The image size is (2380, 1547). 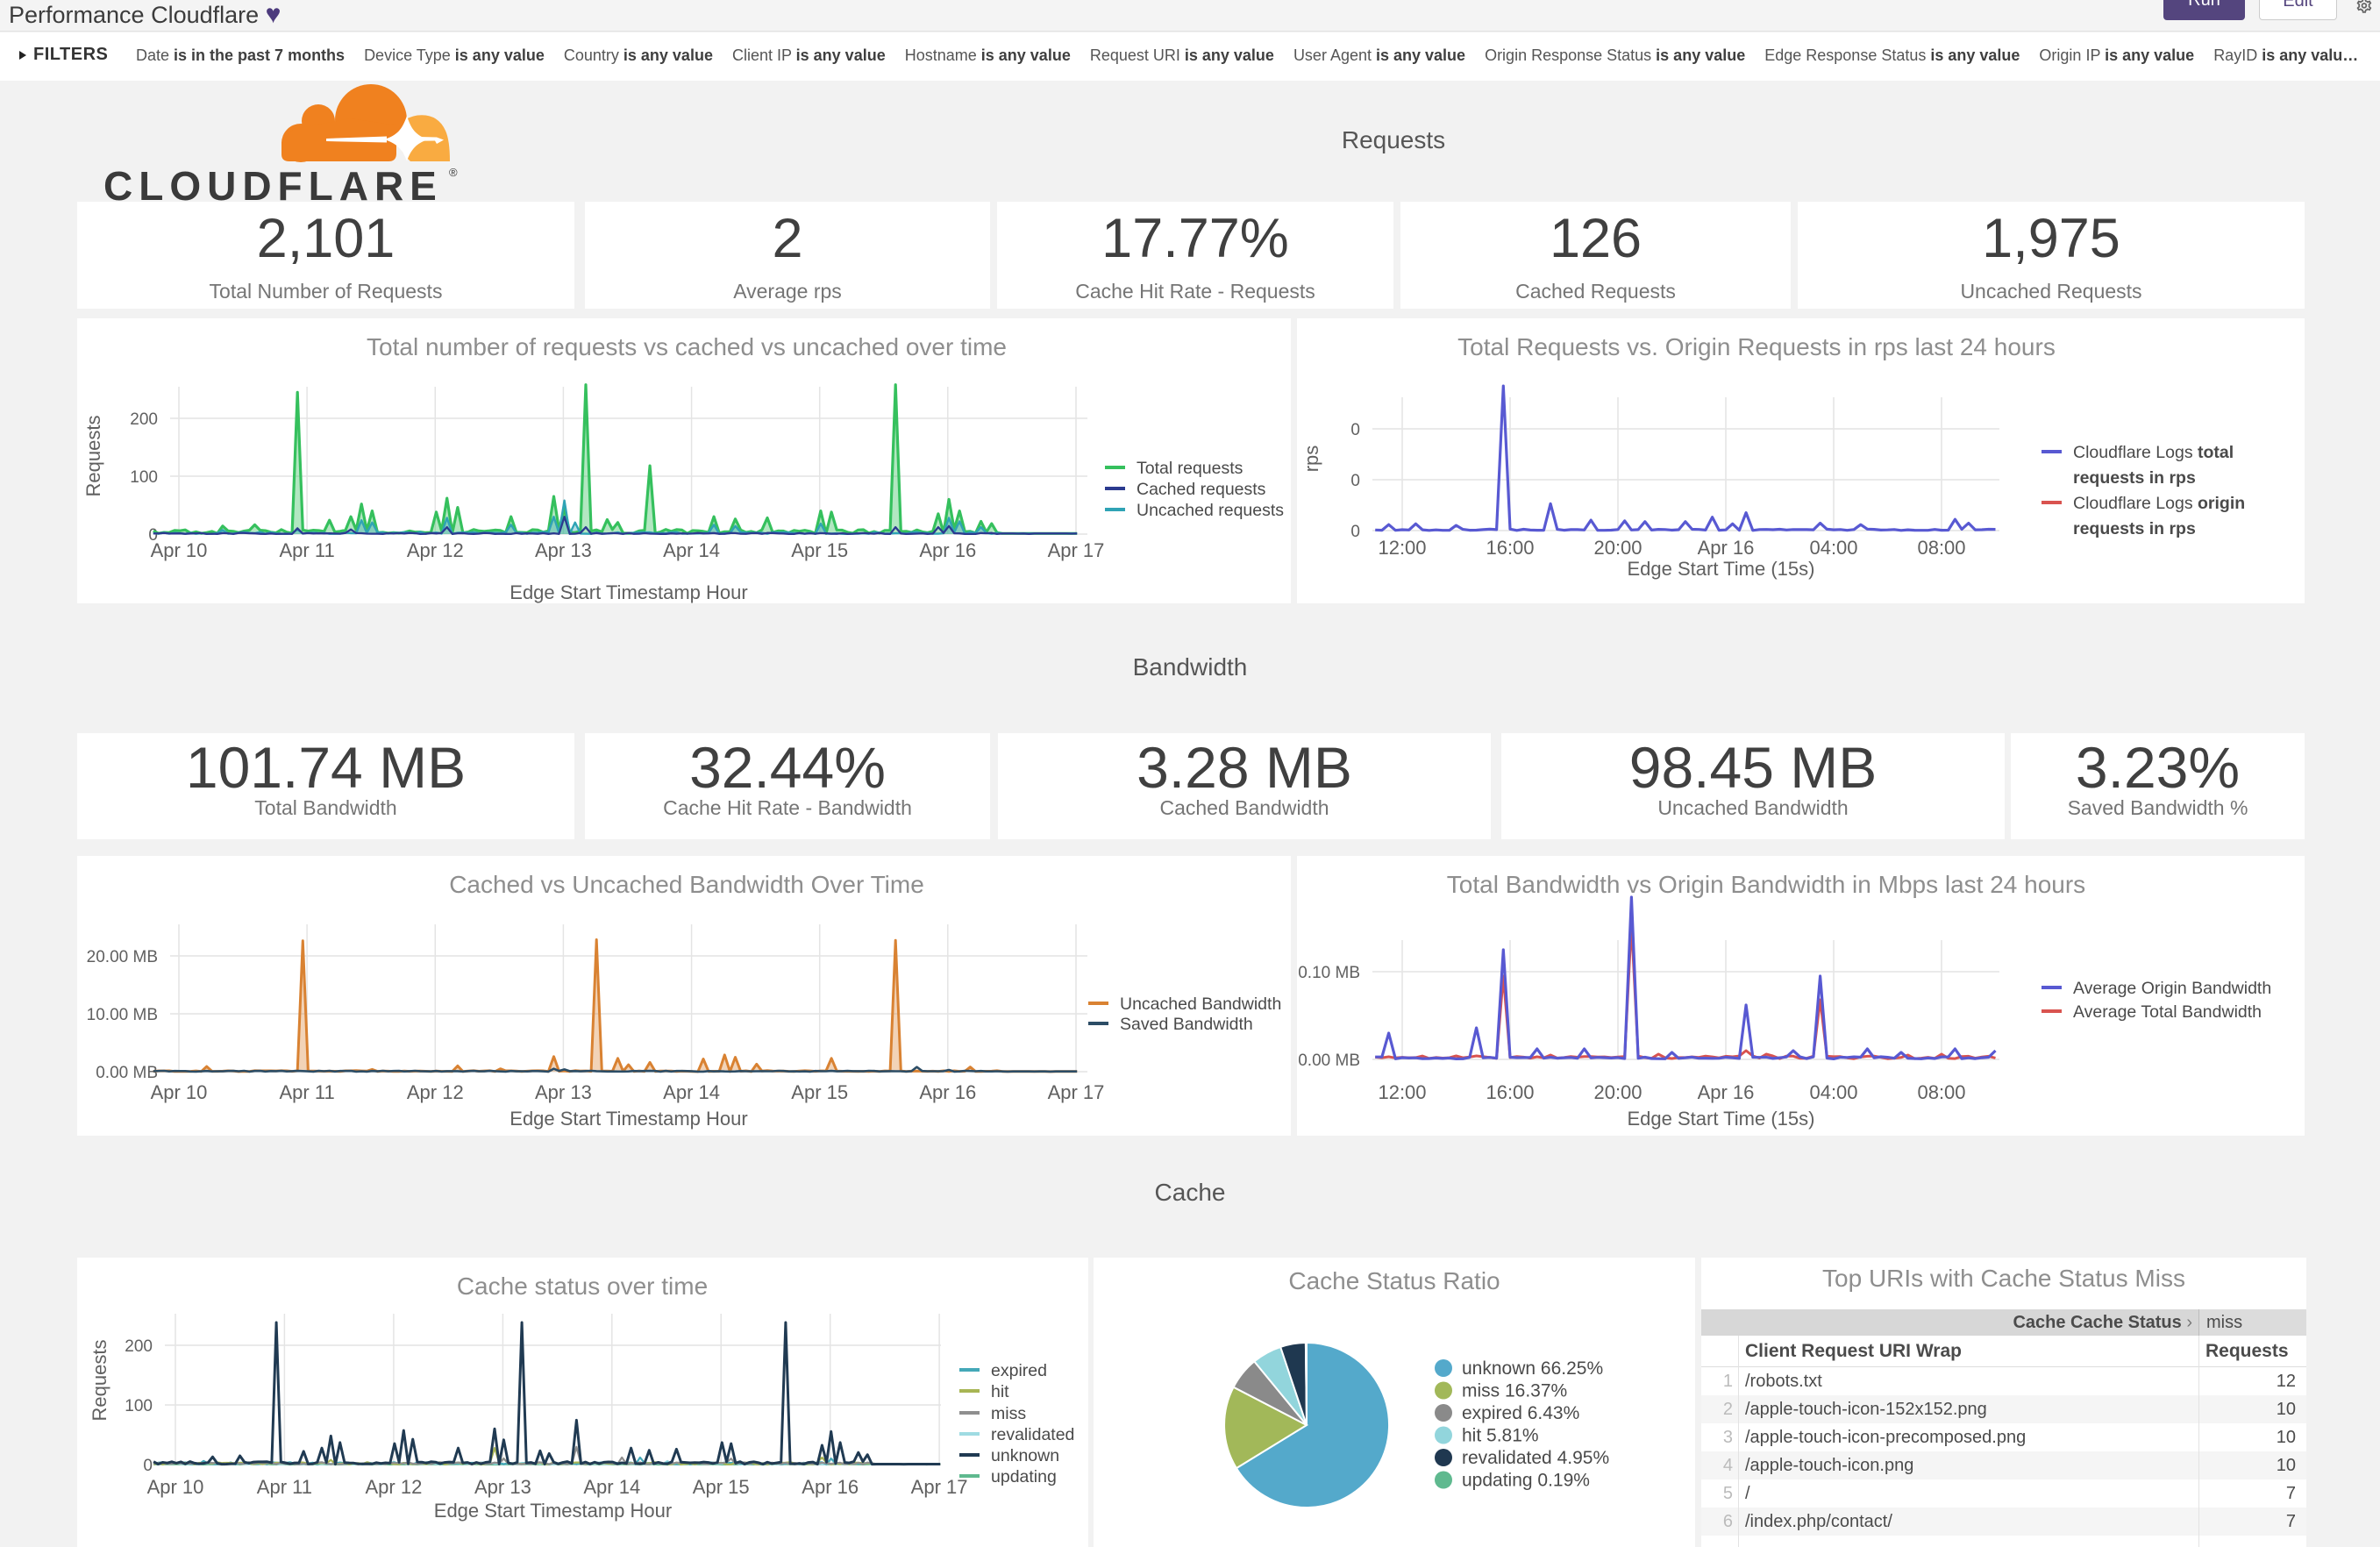 What do you see at coordinates (1526, 1481) in the screenshot?
I see `svg-text: updating 0.19%` at bounding box center [1526, 1481].